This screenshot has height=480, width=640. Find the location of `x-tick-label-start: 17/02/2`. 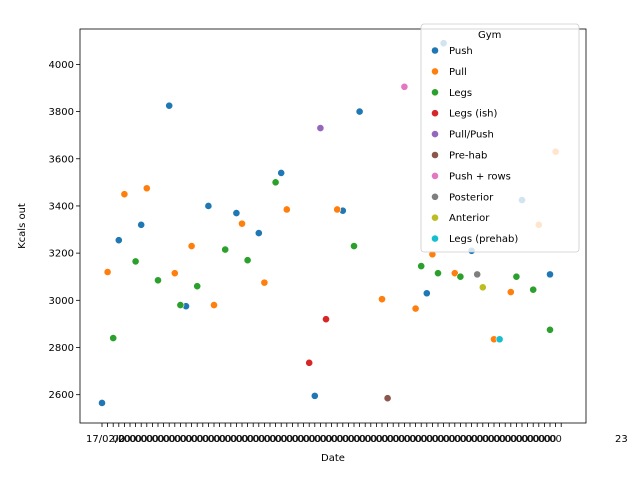

x-tick-label-start: 17/02/2 is located at coordinates (105, 439).